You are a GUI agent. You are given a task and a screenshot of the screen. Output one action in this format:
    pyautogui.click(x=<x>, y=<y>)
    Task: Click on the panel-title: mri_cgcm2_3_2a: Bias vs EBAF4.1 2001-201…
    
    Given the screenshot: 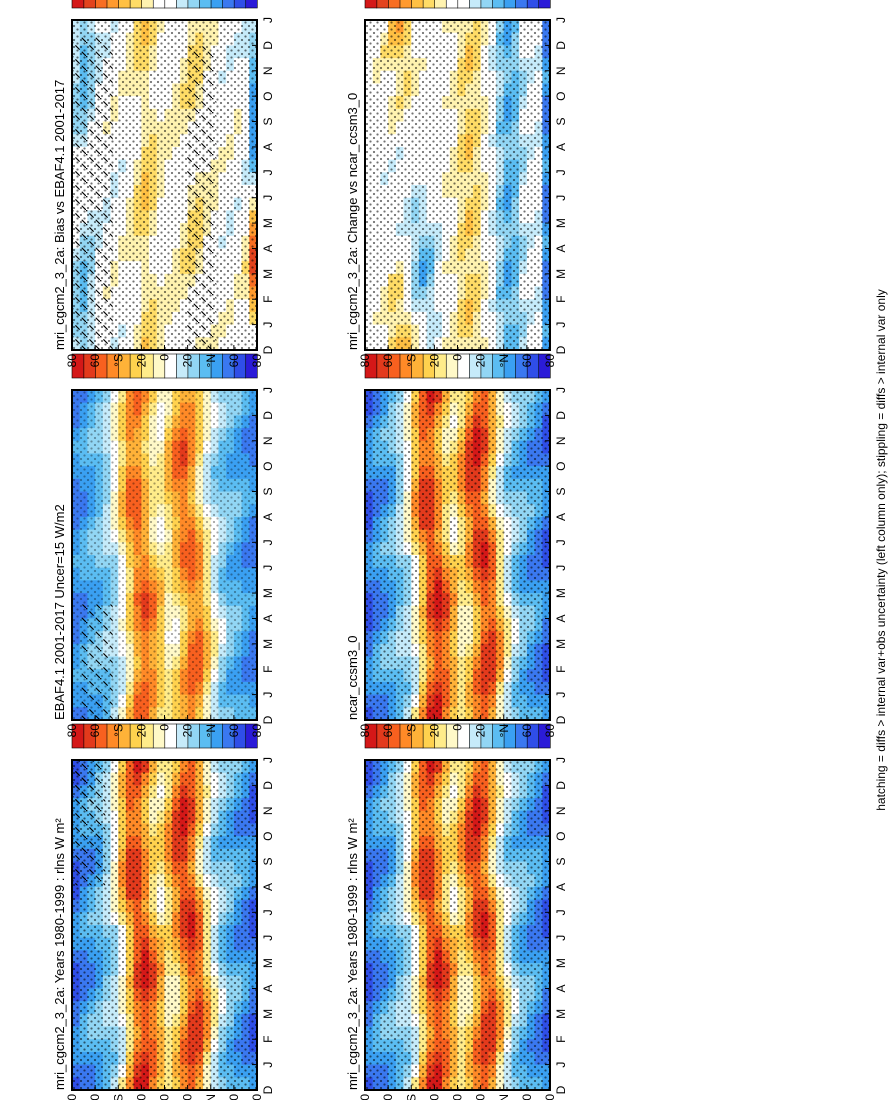 What is the action you would take?
    pyautogui.click(x=59, y=215)
    